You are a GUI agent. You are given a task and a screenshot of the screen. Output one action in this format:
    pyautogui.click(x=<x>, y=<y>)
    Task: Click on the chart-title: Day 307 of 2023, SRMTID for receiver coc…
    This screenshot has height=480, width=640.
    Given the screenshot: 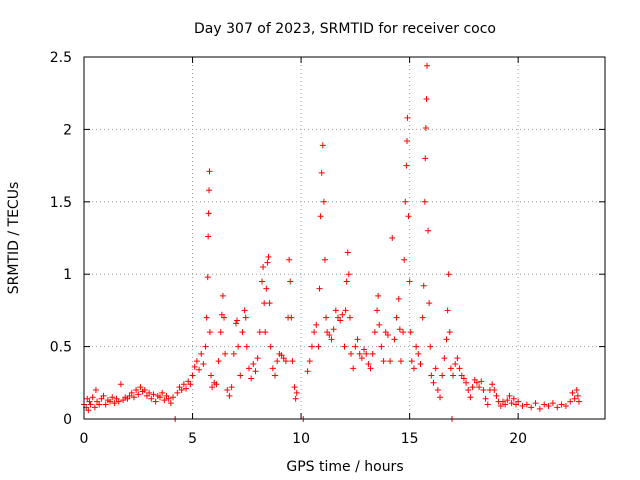 What is the action you would take?
    pyautogui.click(x=345, y=29)
    